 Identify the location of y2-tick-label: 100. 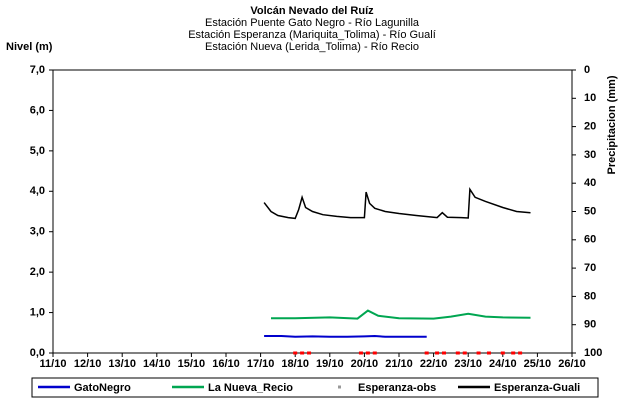
(593, 353).